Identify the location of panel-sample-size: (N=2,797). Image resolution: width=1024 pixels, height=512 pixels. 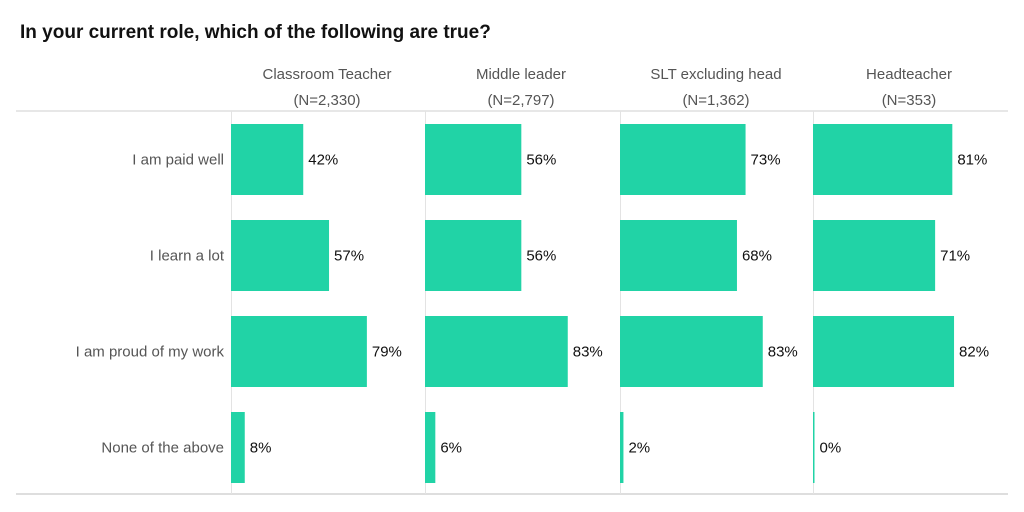
(520, 100).